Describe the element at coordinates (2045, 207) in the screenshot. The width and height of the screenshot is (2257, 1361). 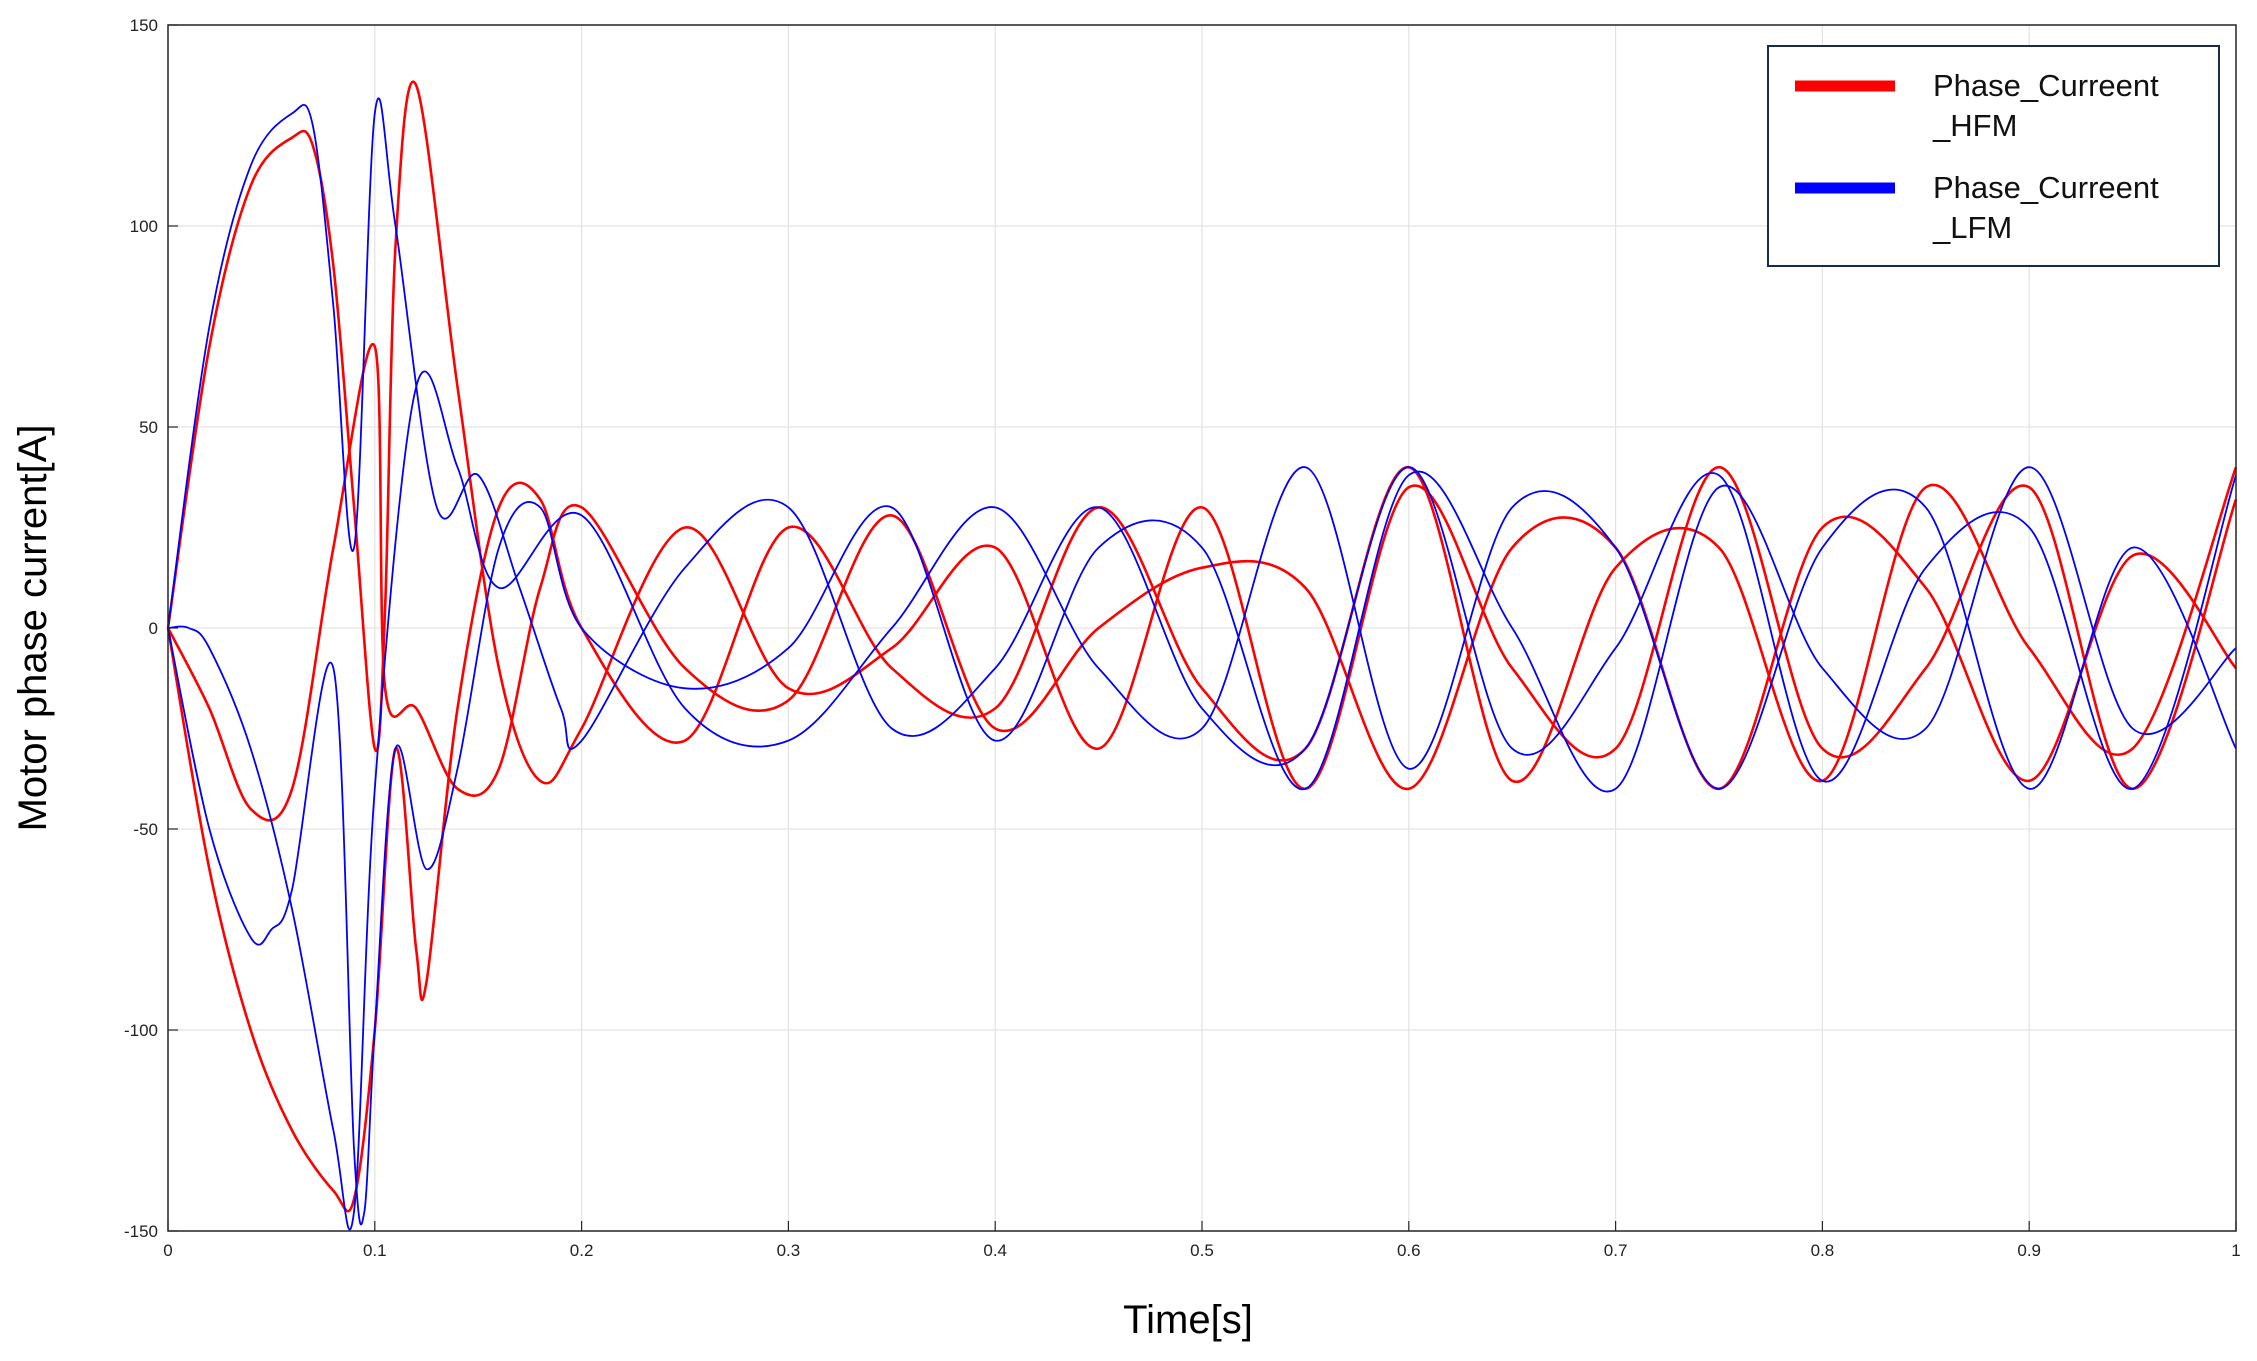
I see `legend-label: Phase_Curreent _LFM` at that location.